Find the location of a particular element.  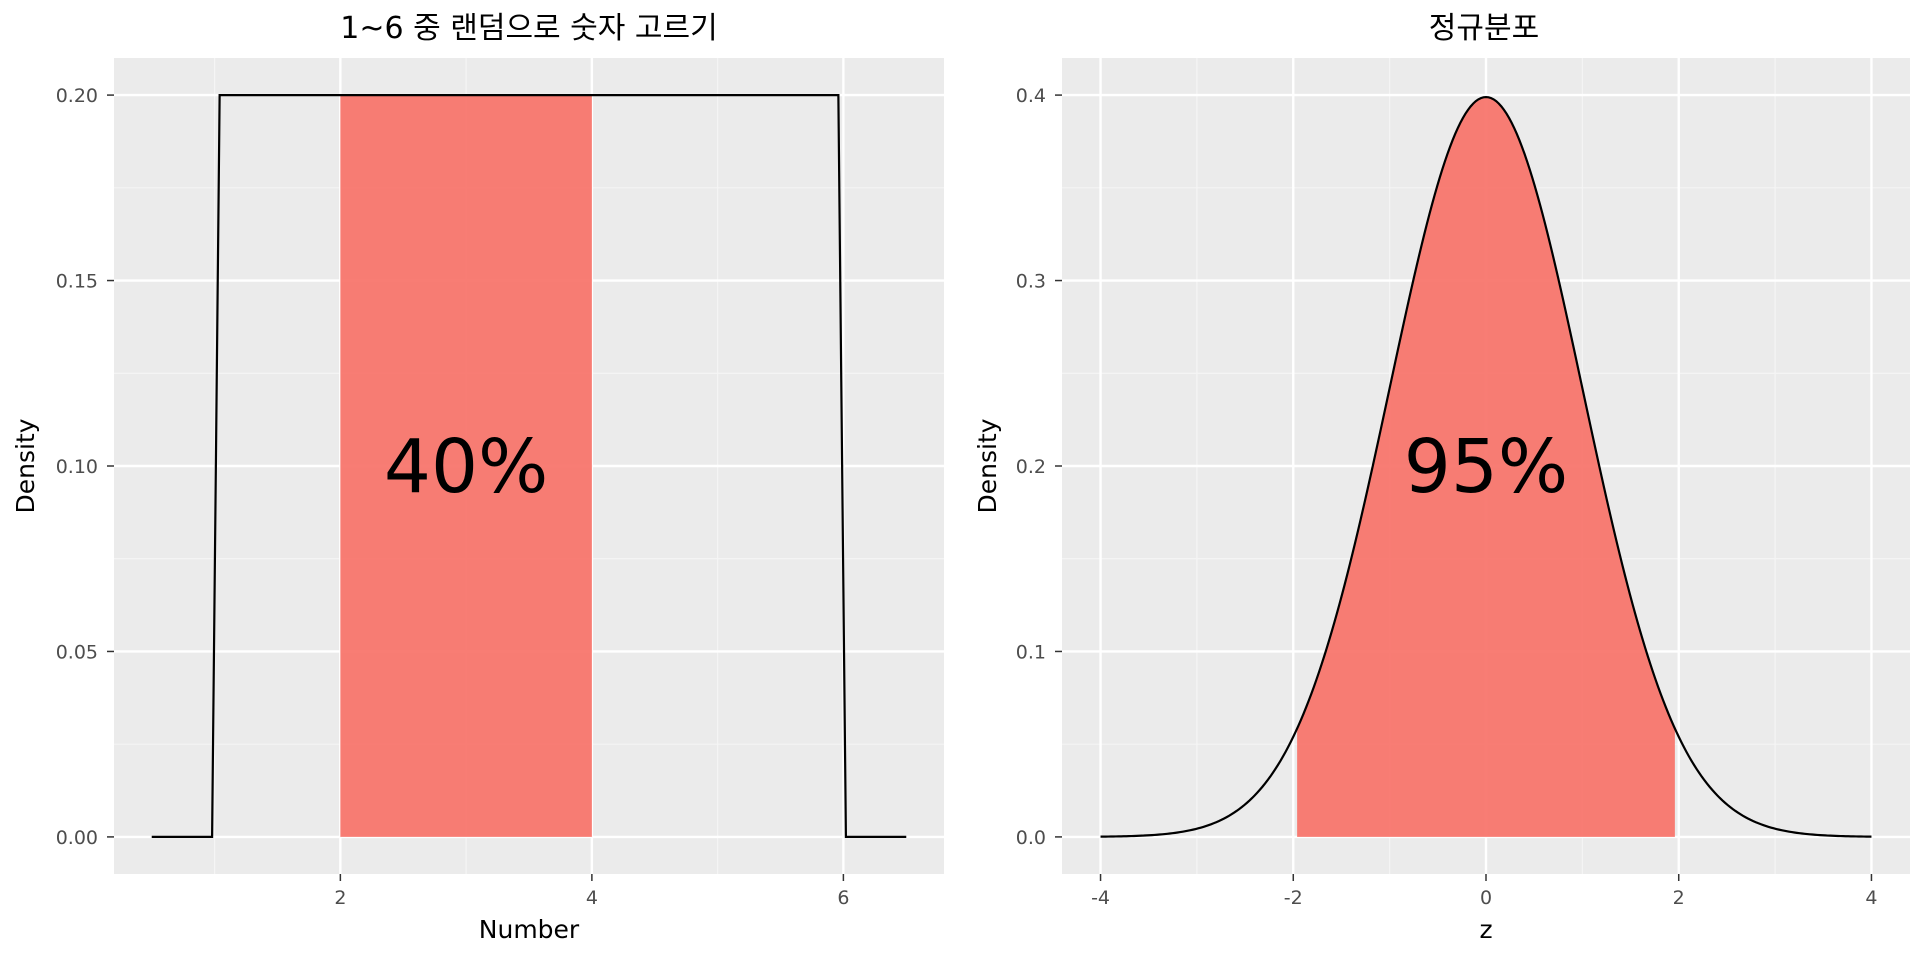

x-tick-label: 0 is located at coordinates (1486, 898).